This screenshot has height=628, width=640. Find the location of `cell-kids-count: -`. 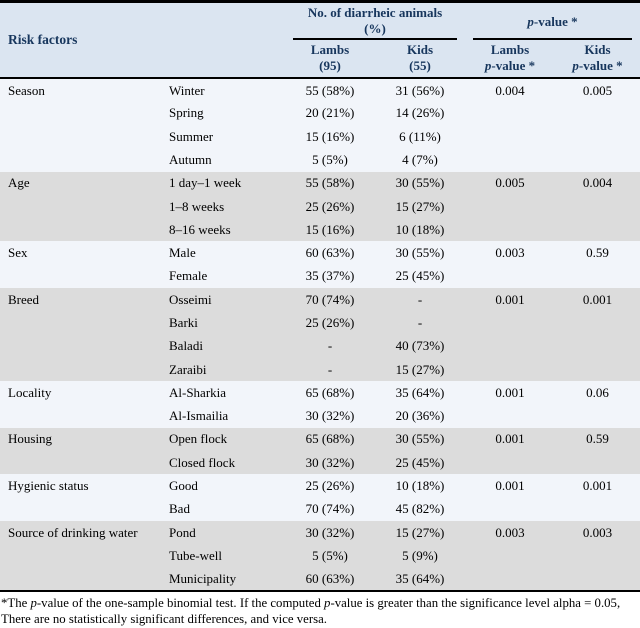

cell-kids-count: - is located at coordinates (420, 322).